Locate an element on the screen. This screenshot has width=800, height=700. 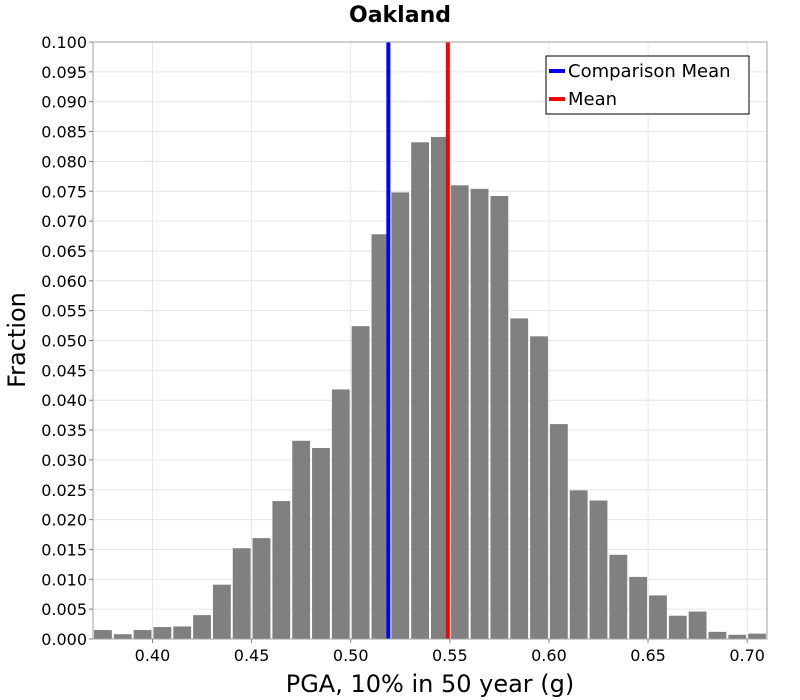
x-tick-label: 0.50 is located at coordinates (351, 655).